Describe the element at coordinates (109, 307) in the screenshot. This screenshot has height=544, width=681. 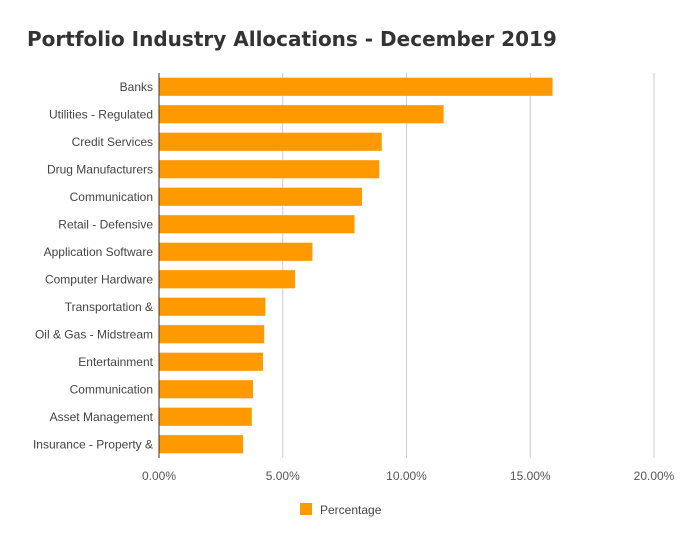
I see `category-label: Transportation &` at that location.